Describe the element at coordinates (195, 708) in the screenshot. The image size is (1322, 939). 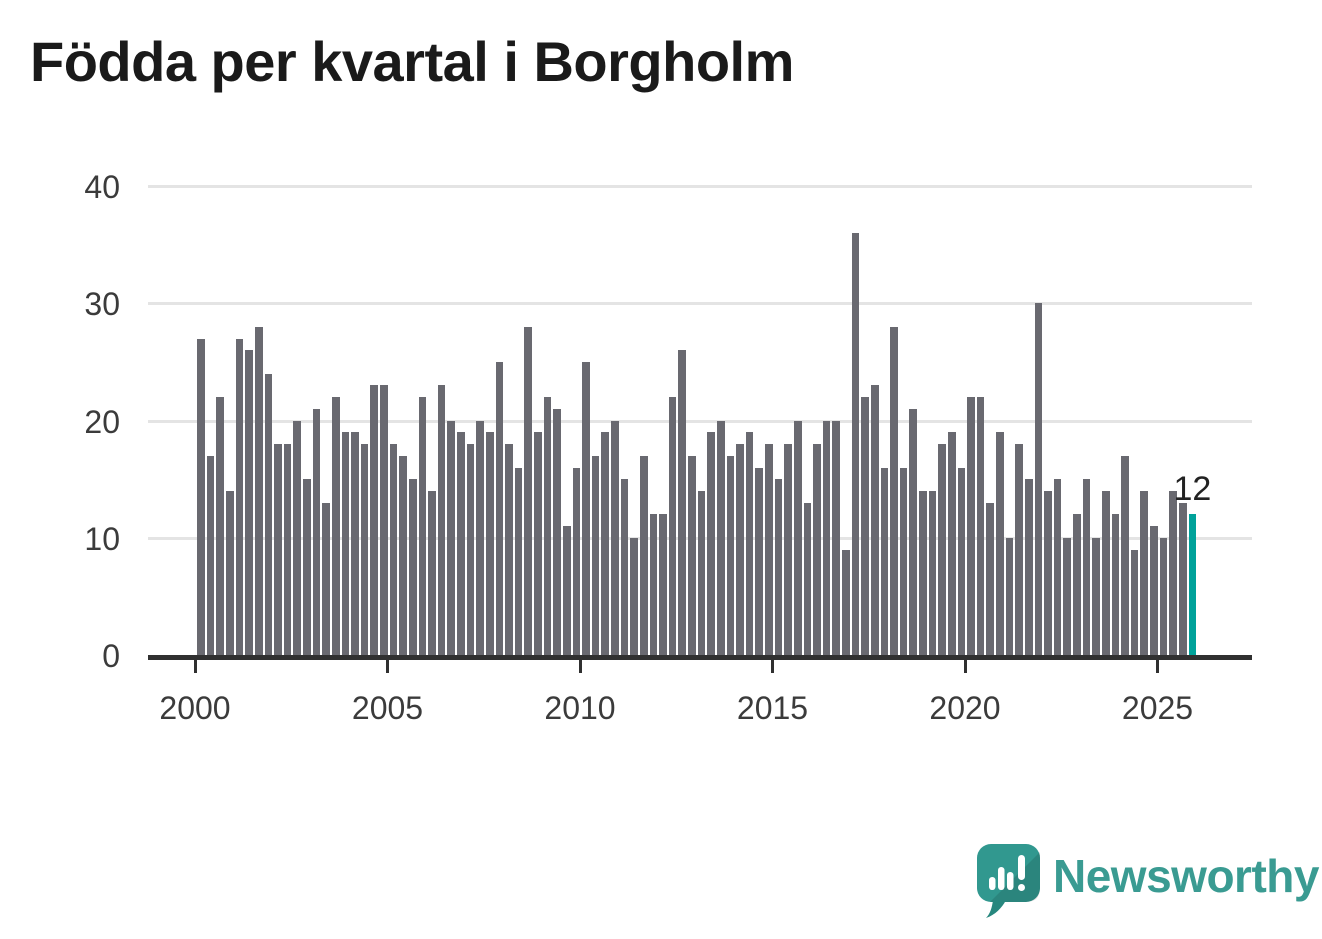
I see `x-axis-label: 2000` at that location.